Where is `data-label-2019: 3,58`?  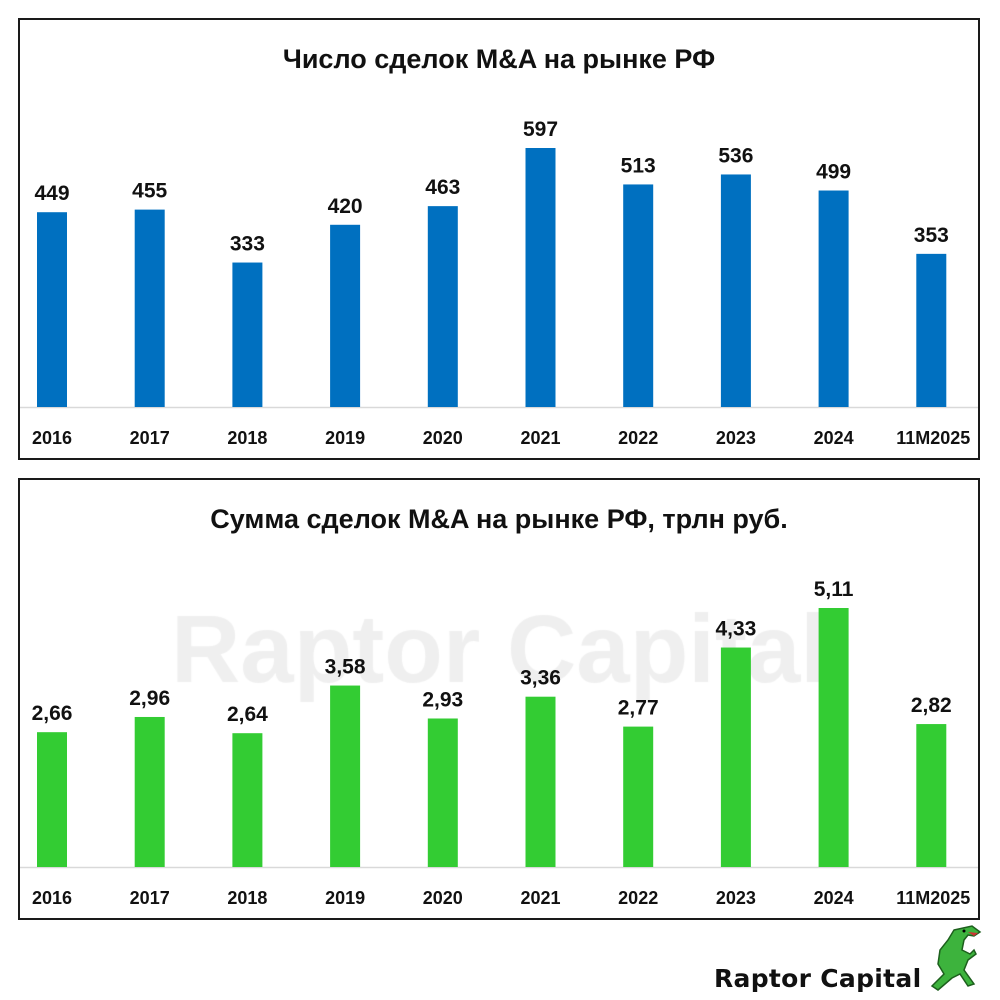 data-label-2019: 3,58 is located at coordinates (345, 667).